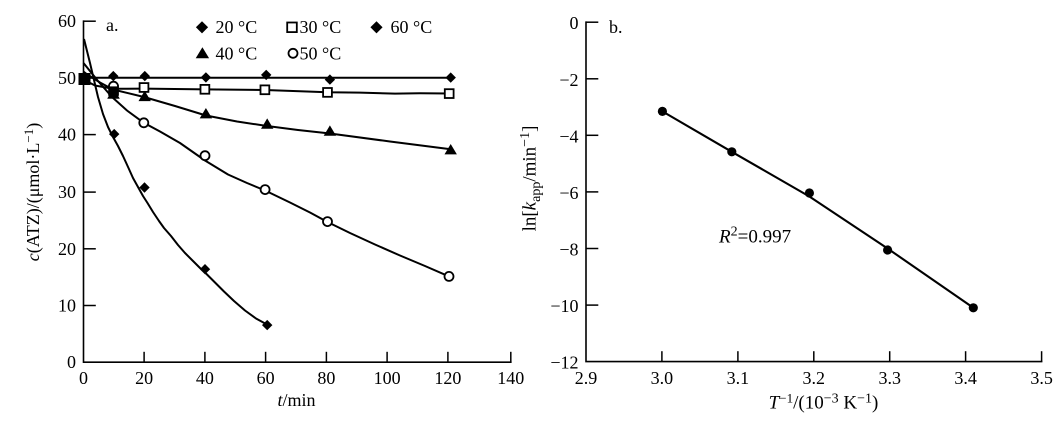 The height and width of the screenshot is (425, 1062). I want to click on svg-text: ln[kapp/min−1], so click(531, 179).